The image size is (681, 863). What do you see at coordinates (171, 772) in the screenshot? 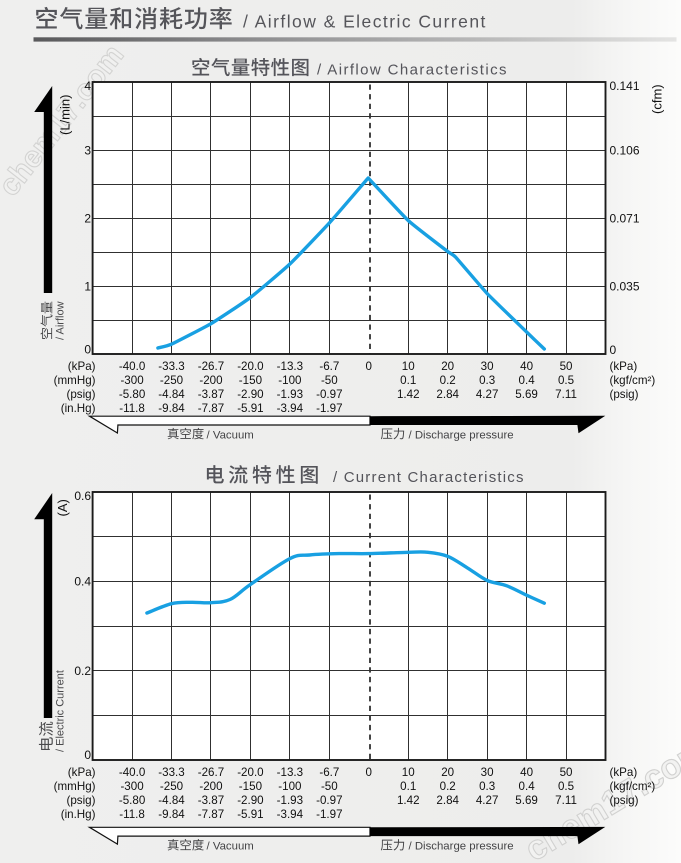
I see `svg-text: -33.3` at bounding box center [171, 772].